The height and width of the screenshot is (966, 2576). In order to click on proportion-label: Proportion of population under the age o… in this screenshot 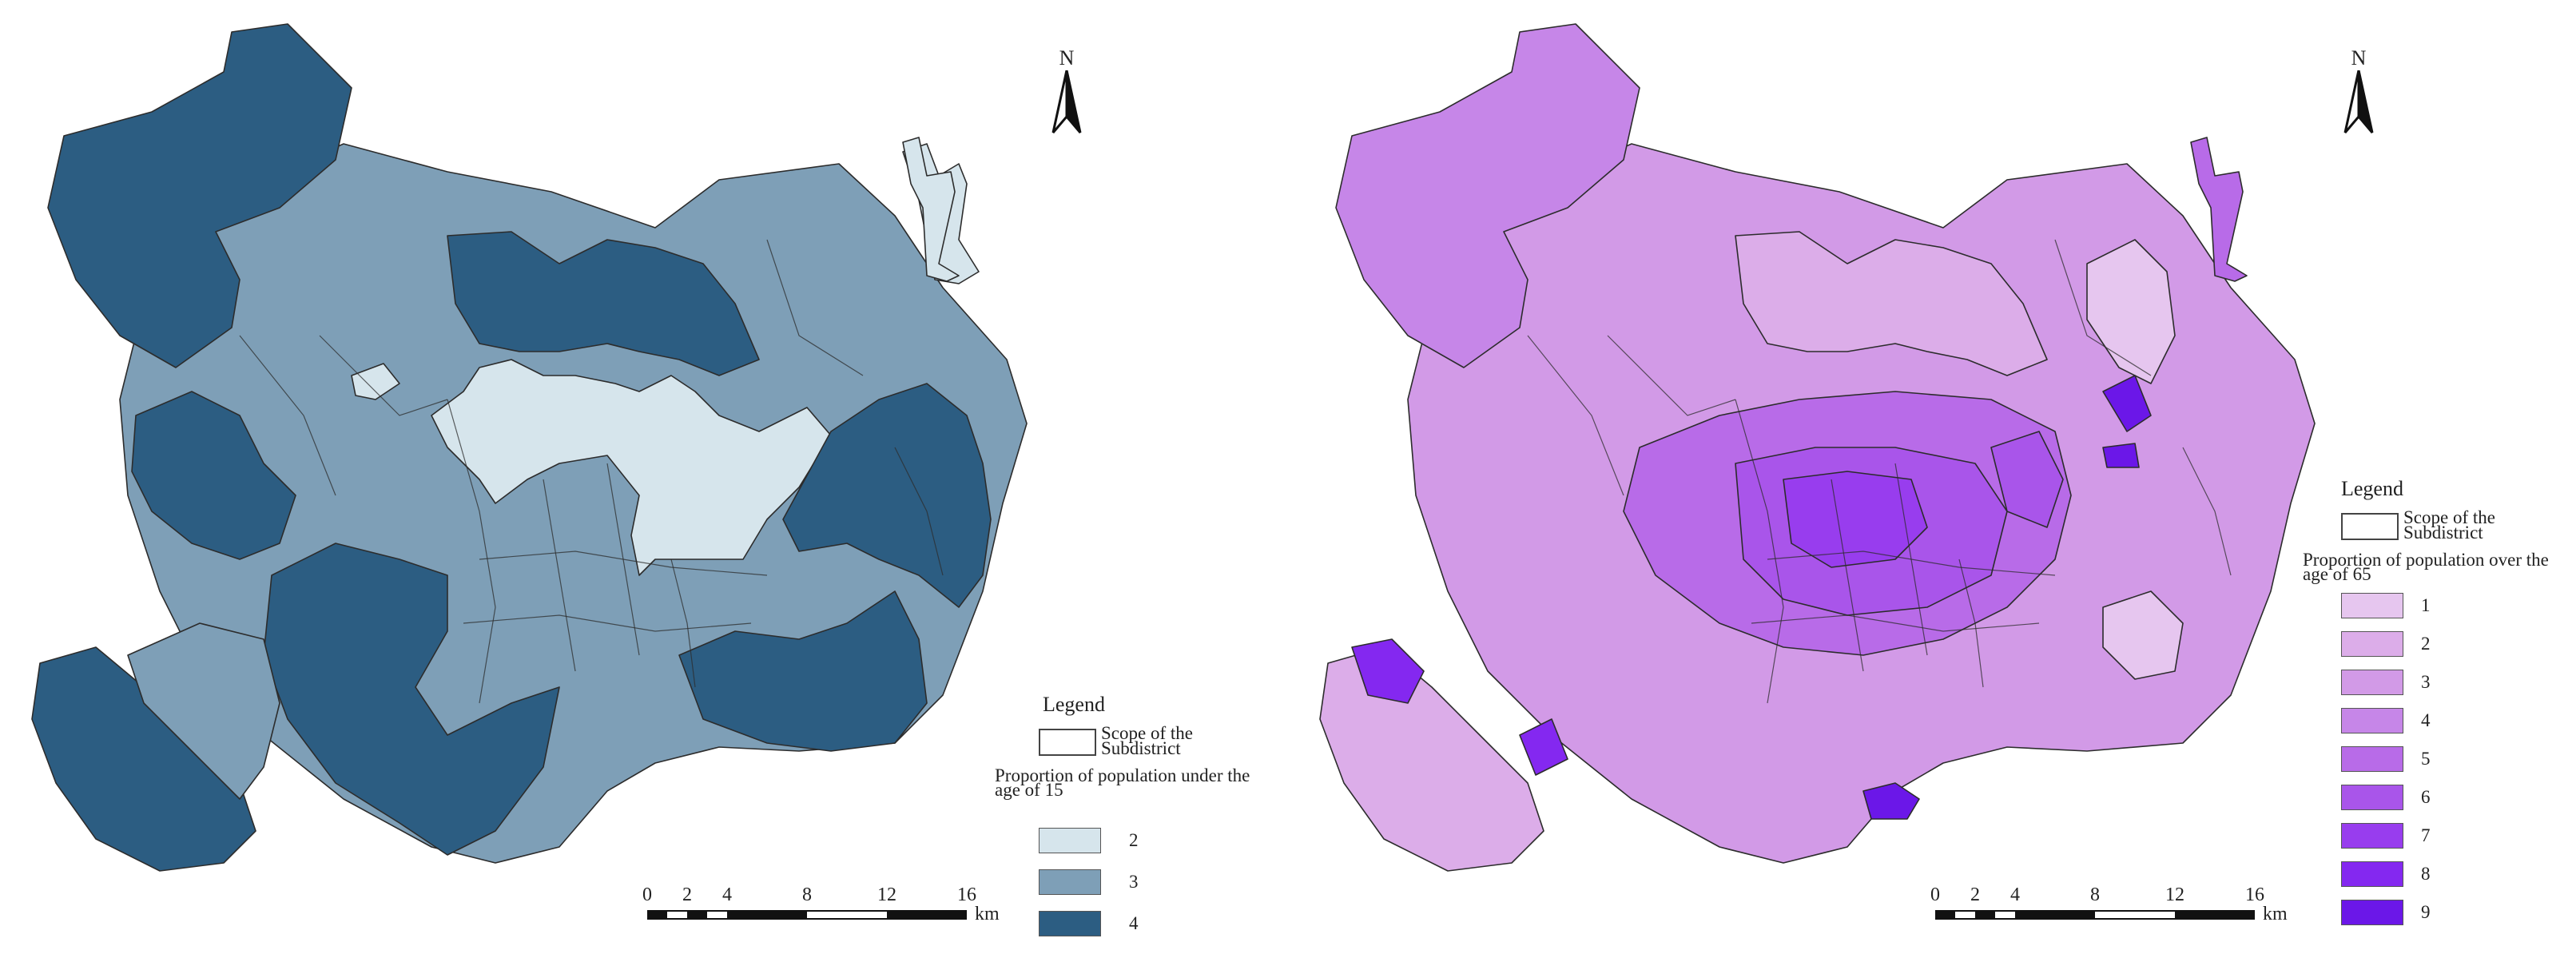, I will do `click(1126, 783)`.